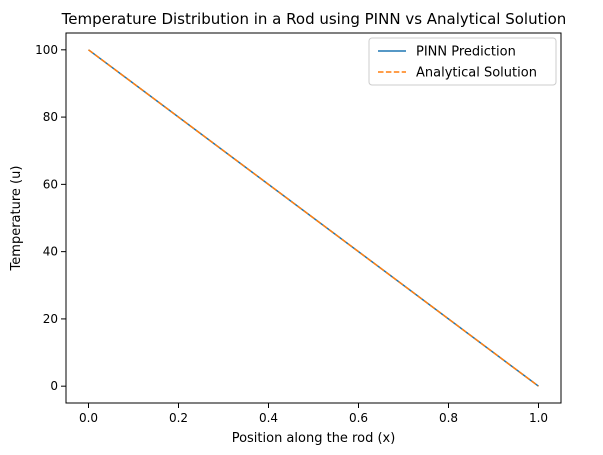 The image size is (603, 455). I want to click on x-tick-label: 0.0, so click(88, 418).